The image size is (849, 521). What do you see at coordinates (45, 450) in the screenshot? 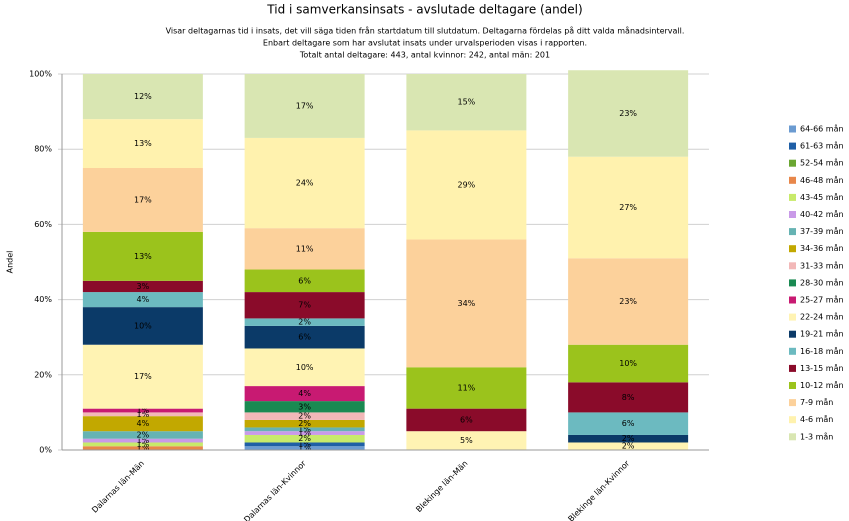
I see `y-tick-label: 0%` at bounding box center [45, 450].